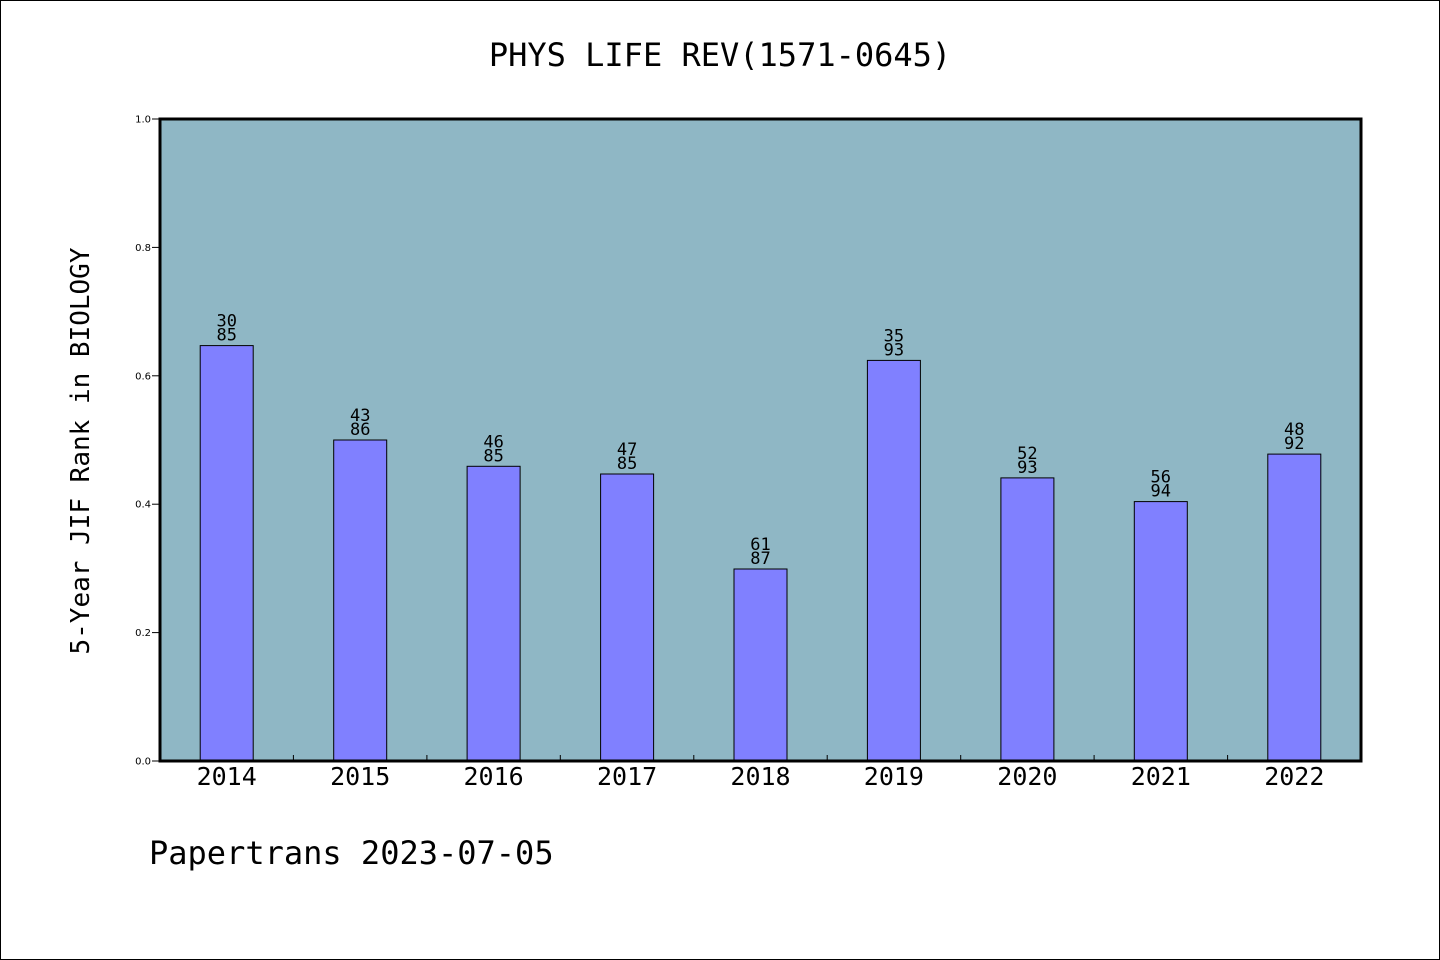  What do you see at coordinates (894, 336) in the screenshot?
I see `bar-label-top-2019: 35` at bounding box center [894, 336].